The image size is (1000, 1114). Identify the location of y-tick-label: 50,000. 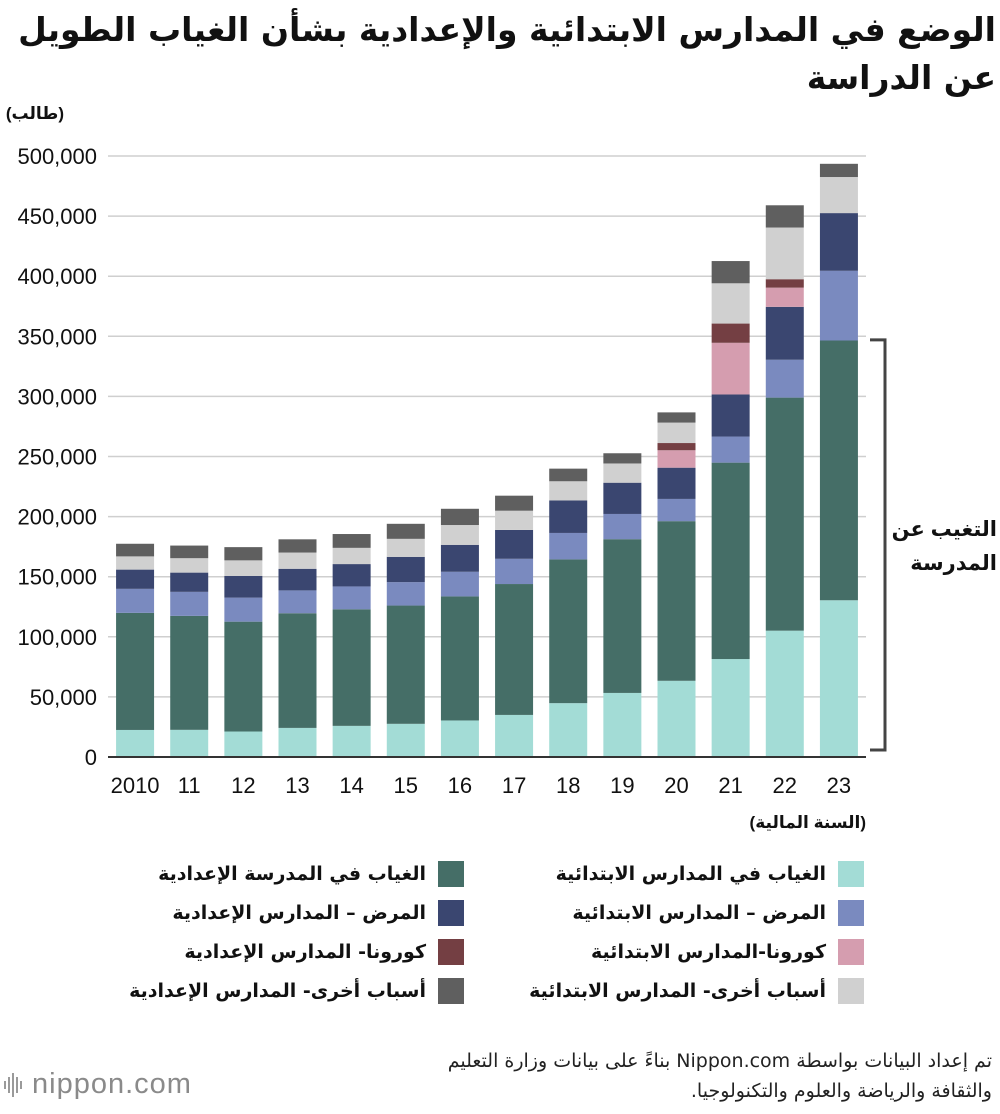
(63, 697).